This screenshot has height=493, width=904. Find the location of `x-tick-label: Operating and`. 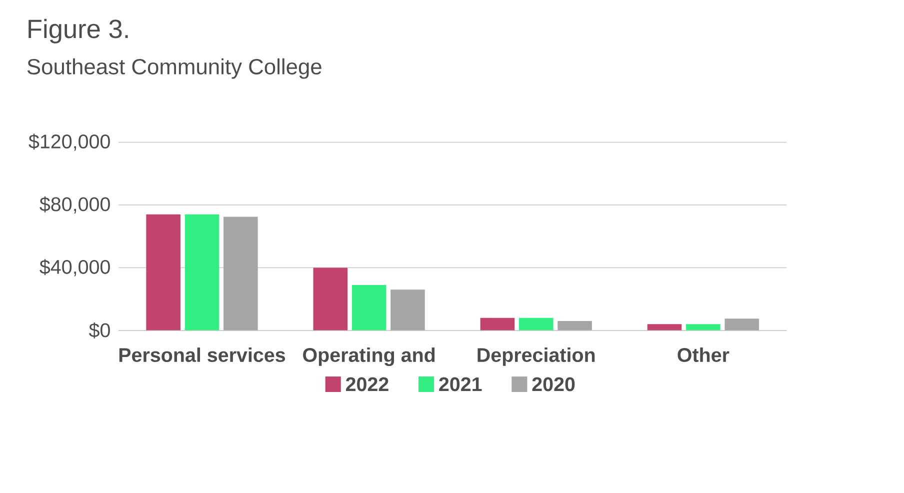

x-tick-label: Operating and is located at coordinates (369, 357).